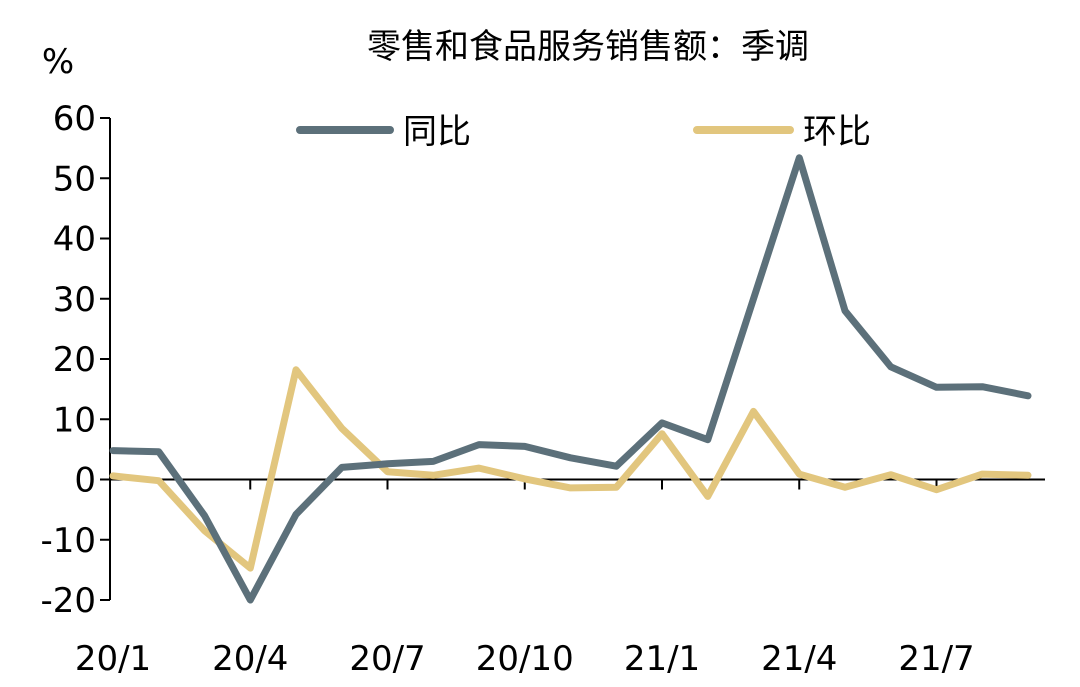 The width and height of the screenshot is (1080, 687). Describe the element at coordinates (74, 179) in the screenshot. I see `y-tick-label: 50` at that location.